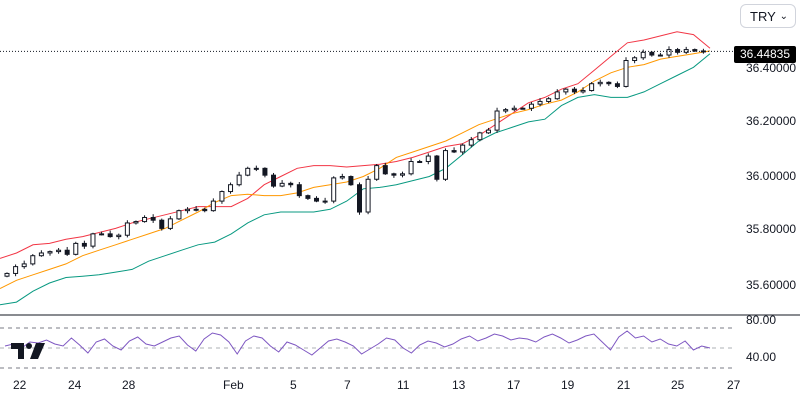 The image size is (800, 400). Describe the element at coordinates (678, 385) in the screenshot. I see `time-tick: 25` at that location.